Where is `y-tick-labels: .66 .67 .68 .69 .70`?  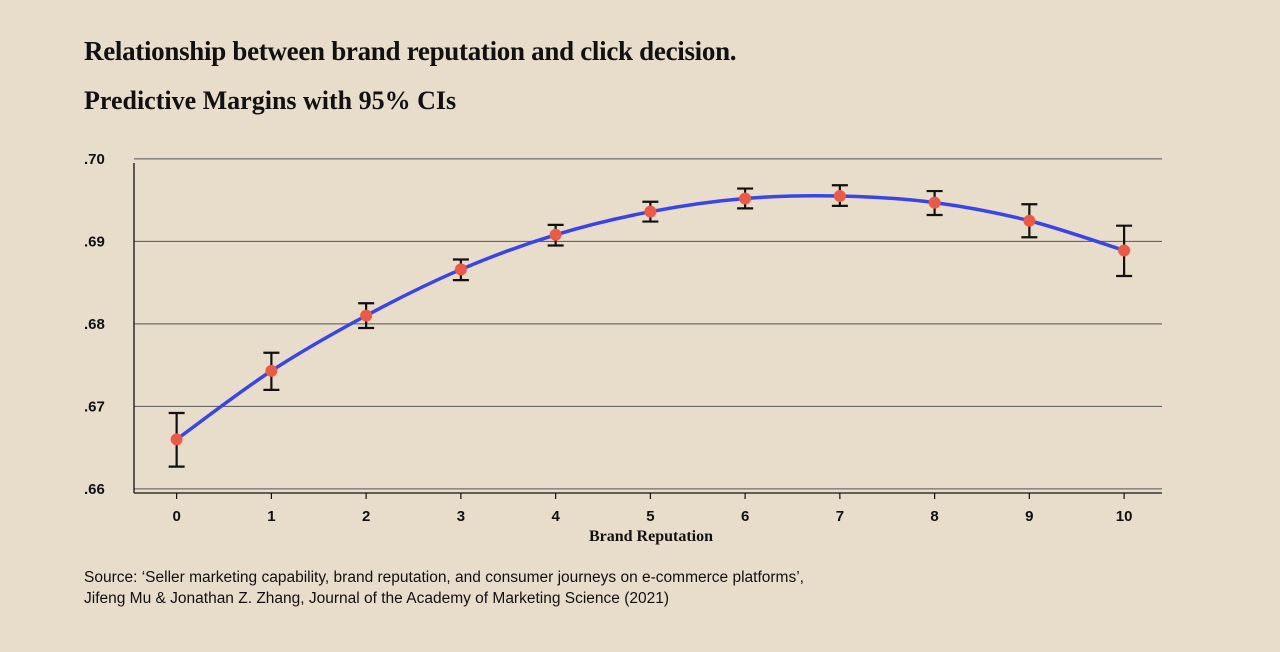
y-tick-labels: .66 .67 .68 .69 .70 is located at coordinates (94, 324).